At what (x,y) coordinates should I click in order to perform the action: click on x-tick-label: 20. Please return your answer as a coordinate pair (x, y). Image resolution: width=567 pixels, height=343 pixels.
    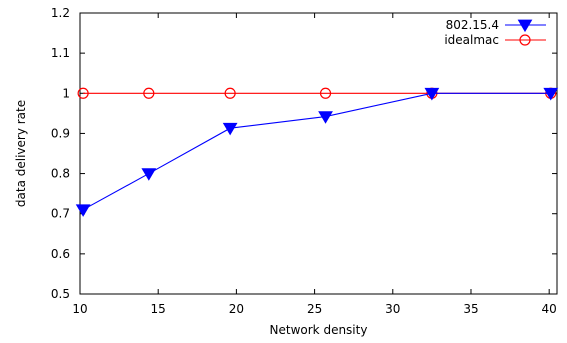
    Looking at the image, I should click on (236, 309).